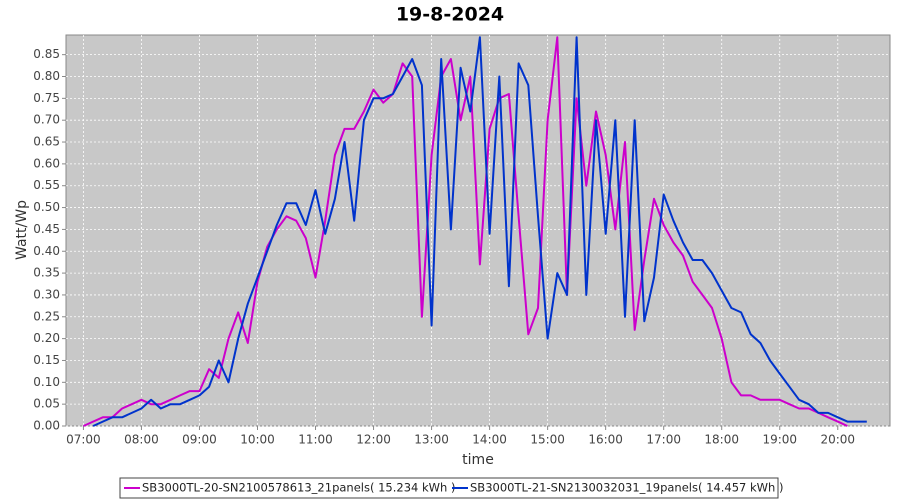  Describe the element at coordinates (46, 207) in the screenshot. I see `y-tick-label: 0.50` at that location.